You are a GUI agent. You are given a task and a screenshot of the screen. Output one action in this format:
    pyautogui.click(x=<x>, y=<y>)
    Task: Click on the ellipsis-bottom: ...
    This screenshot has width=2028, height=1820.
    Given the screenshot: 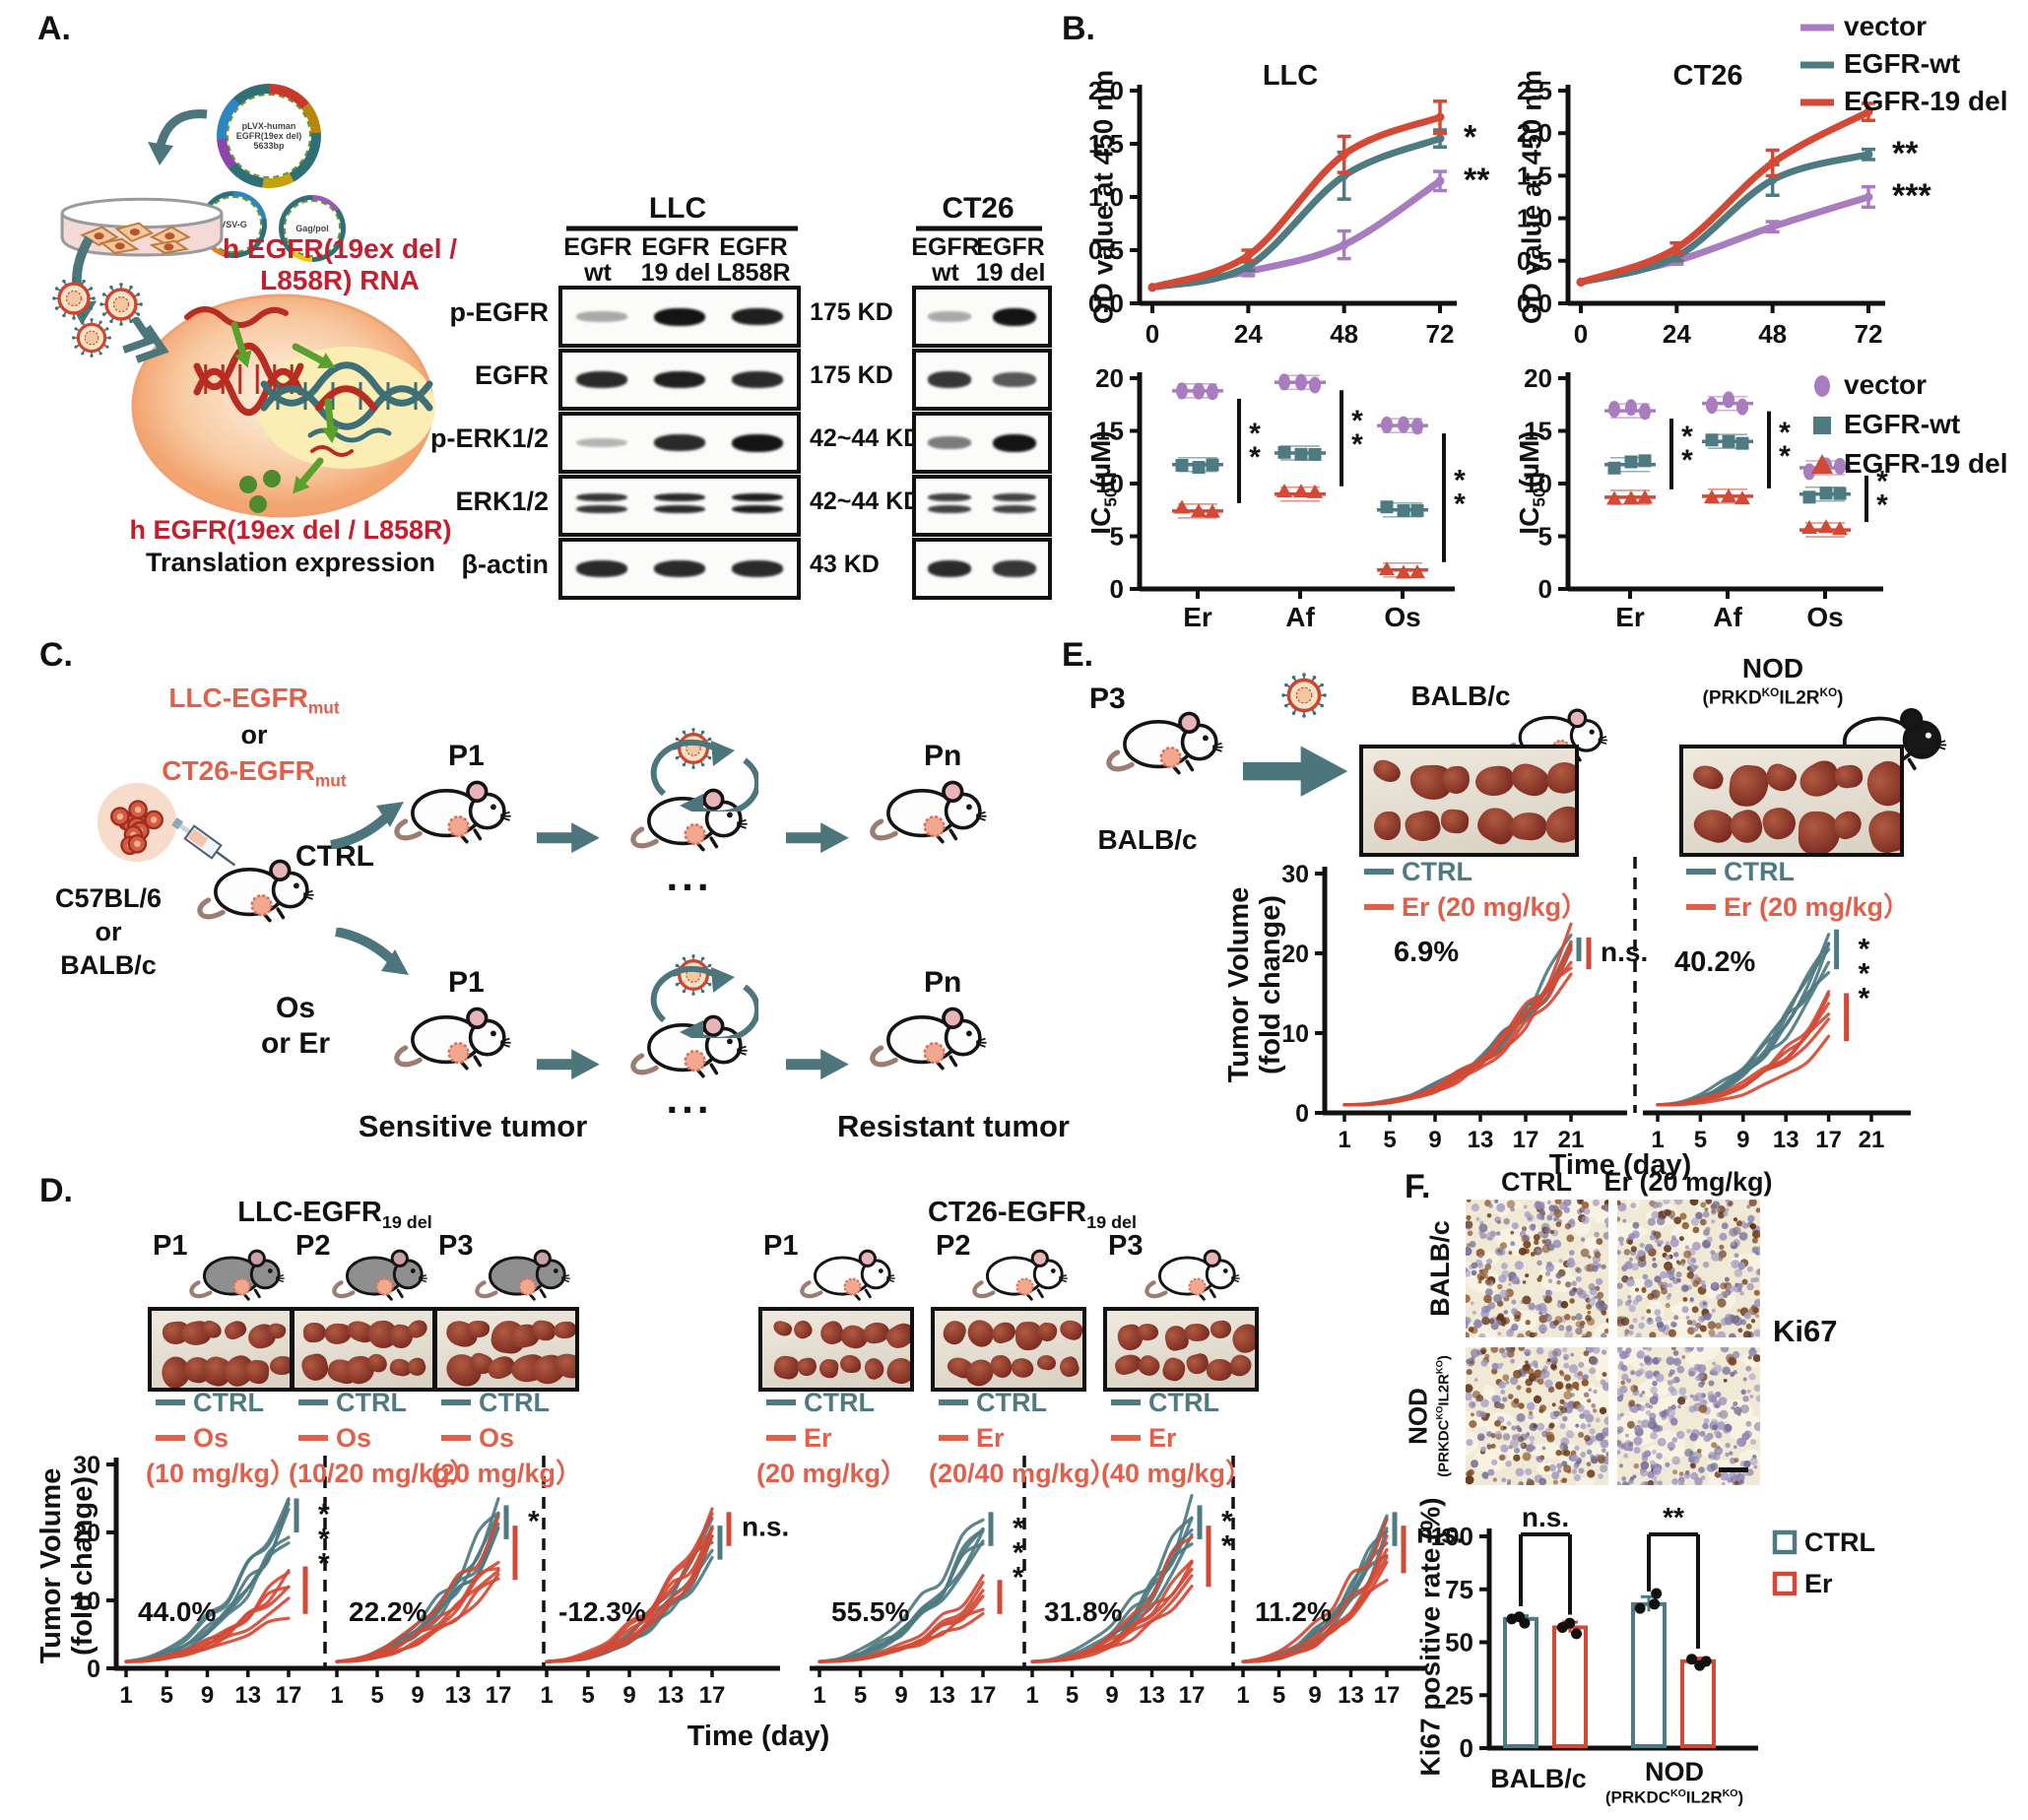 What is the action you would take?
    pyautogui.click(x=689, y=1098)
    